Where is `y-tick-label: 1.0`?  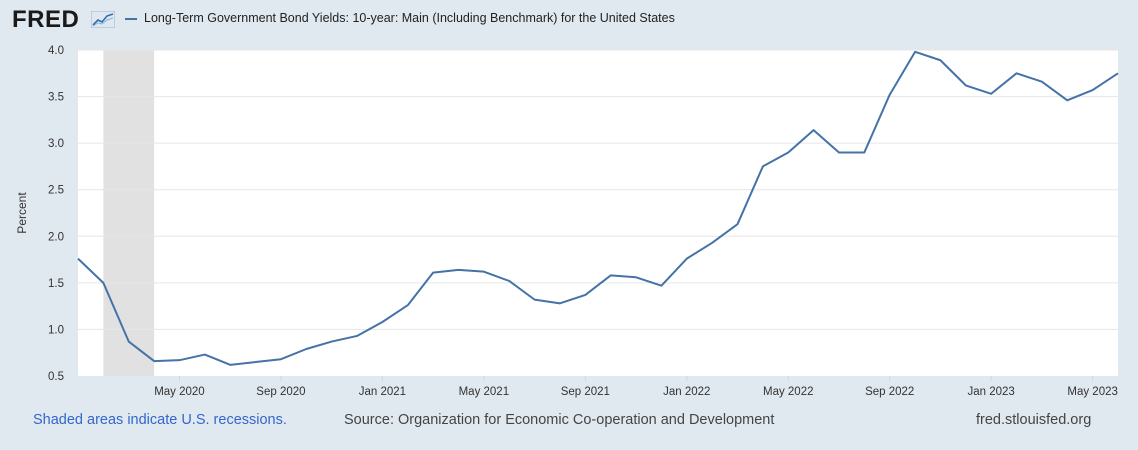
y-tick-label: 1.0 is located at coordinates (56, 330).